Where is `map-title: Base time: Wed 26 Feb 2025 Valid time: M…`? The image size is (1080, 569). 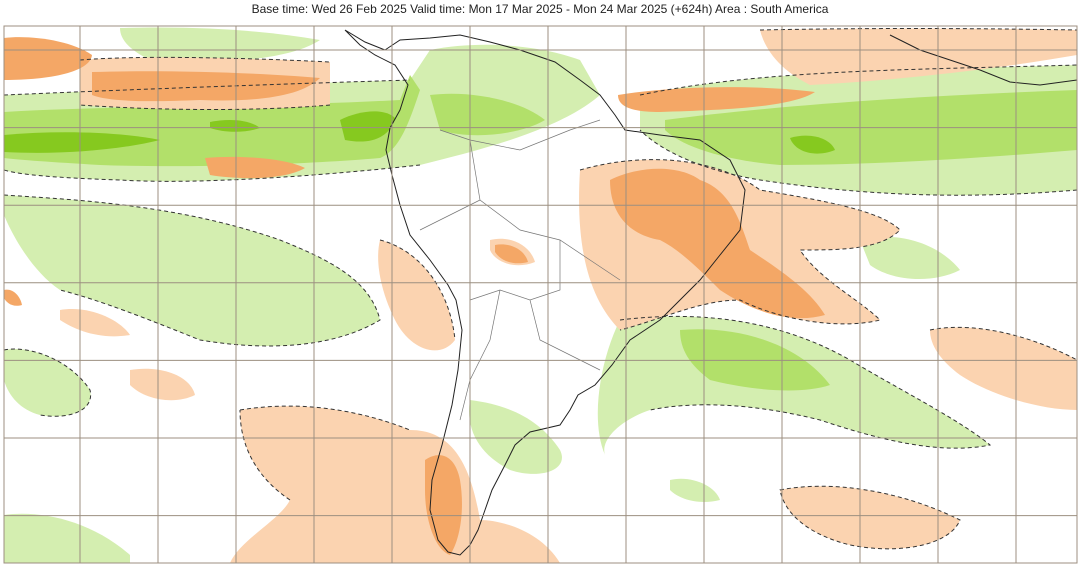 map-title: Base time: Wed 26 Feb 2025 Valid time: M… is located at coordinates (540, 9).